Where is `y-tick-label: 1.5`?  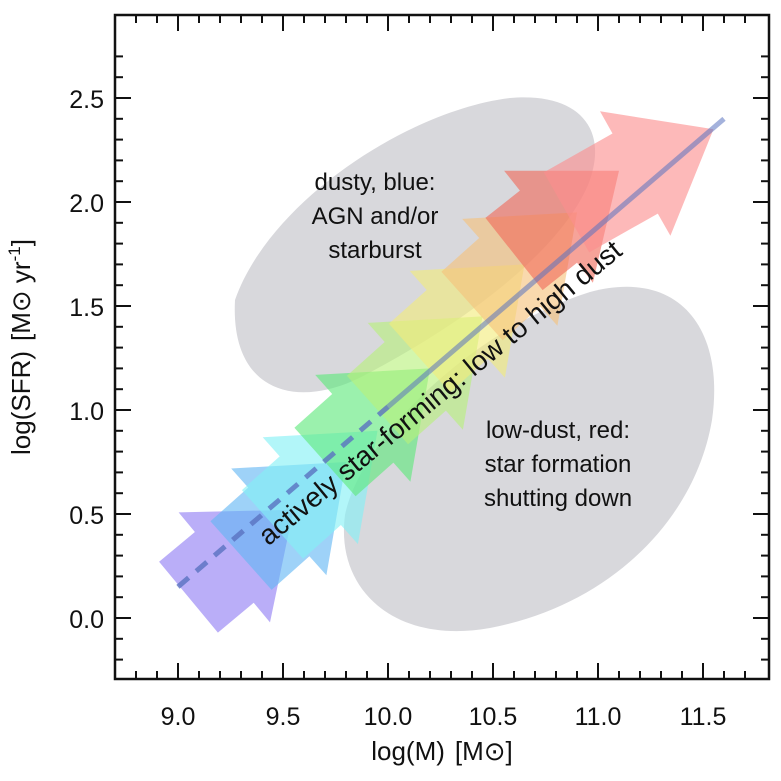
y-tick-label: 1.5 is located at coordinates (86, 308).